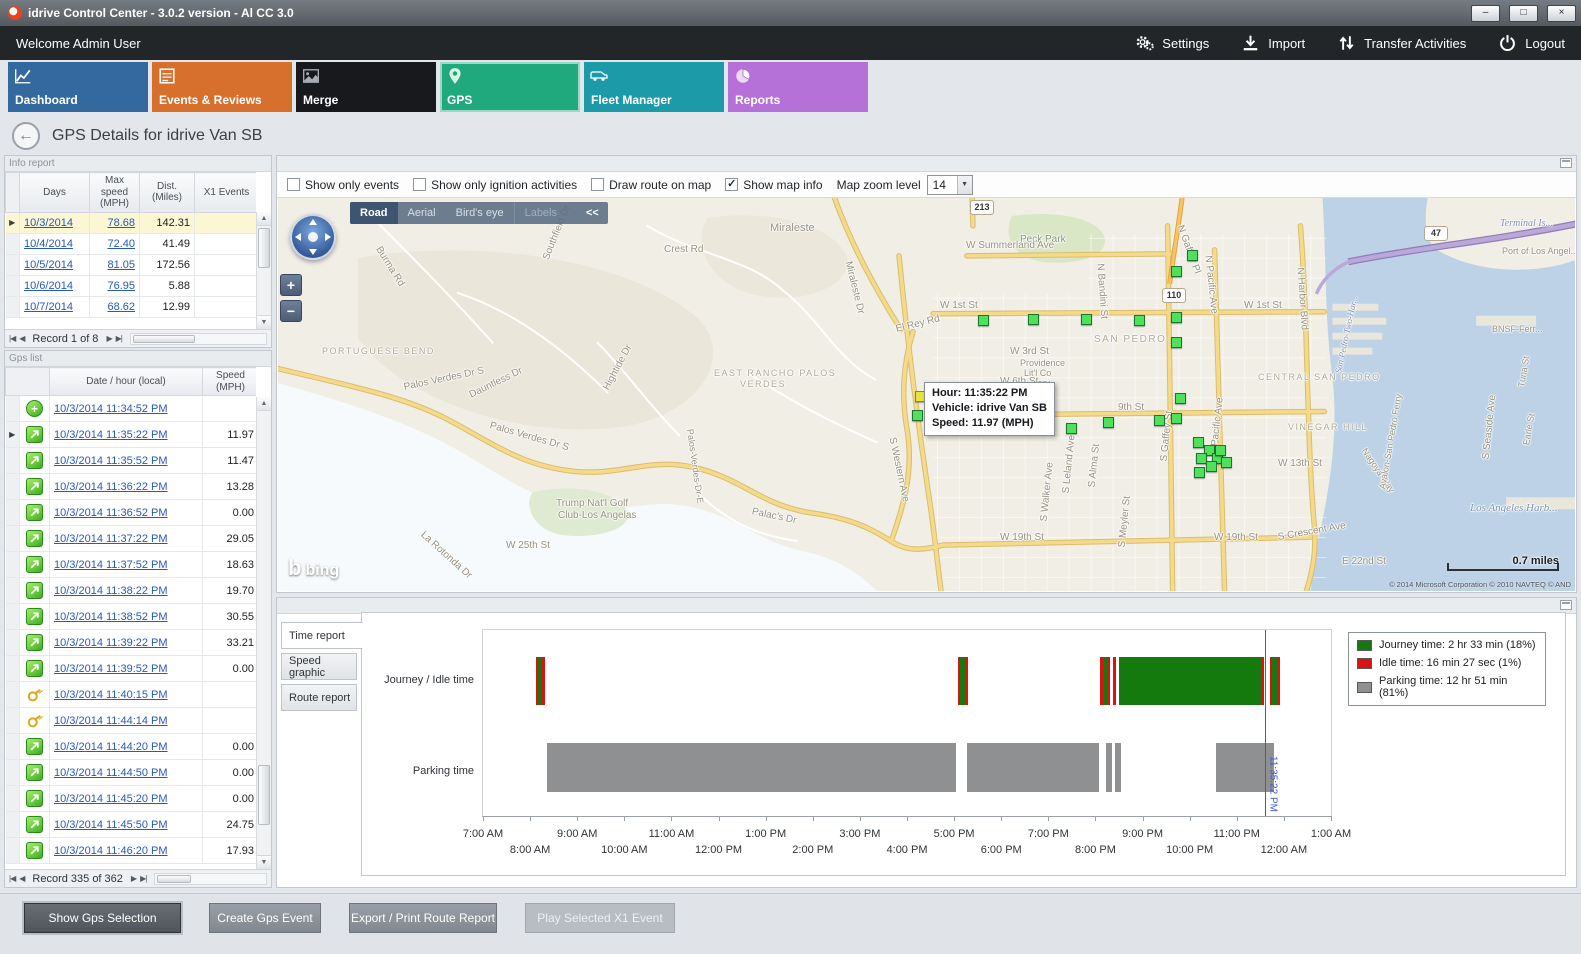 This screenshot has height=954, width=1581. I want to click on map-compass-control, so click(313, 237).